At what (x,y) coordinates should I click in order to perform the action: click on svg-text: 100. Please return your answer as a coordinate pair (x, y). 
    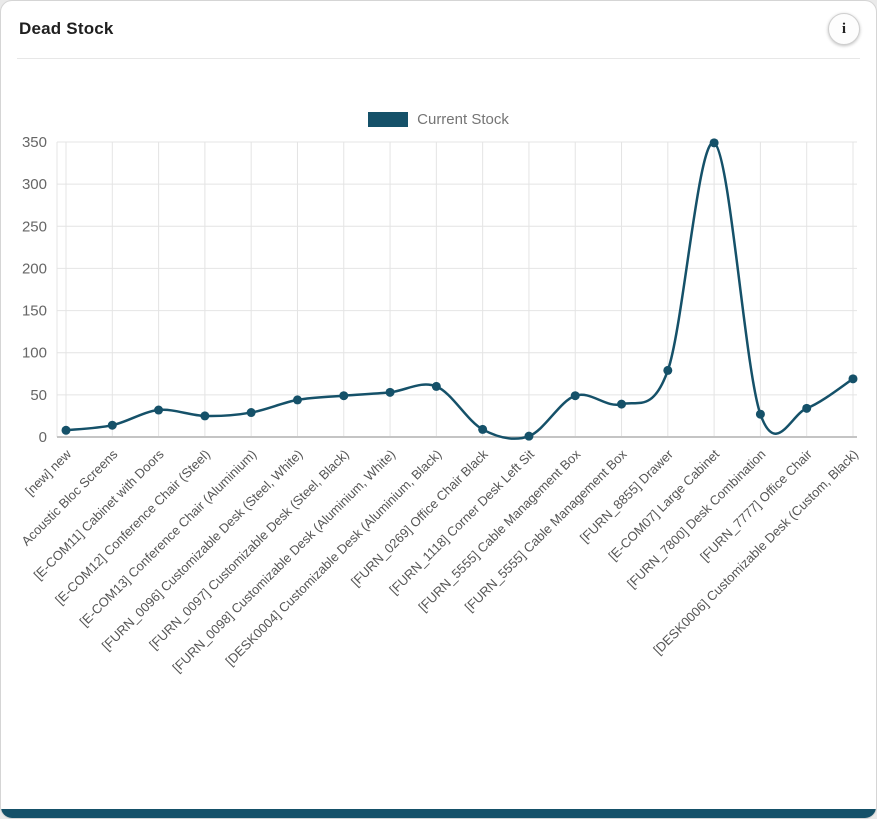
    Looking at the image, I should click on (34, 353).